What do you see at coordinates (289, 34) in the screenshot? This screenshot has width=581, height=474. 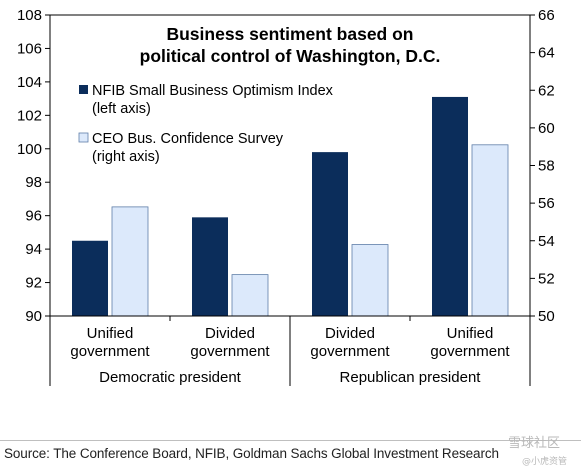 I see `chart-title: Business sentiment based on` at bounding box center [289, 34].